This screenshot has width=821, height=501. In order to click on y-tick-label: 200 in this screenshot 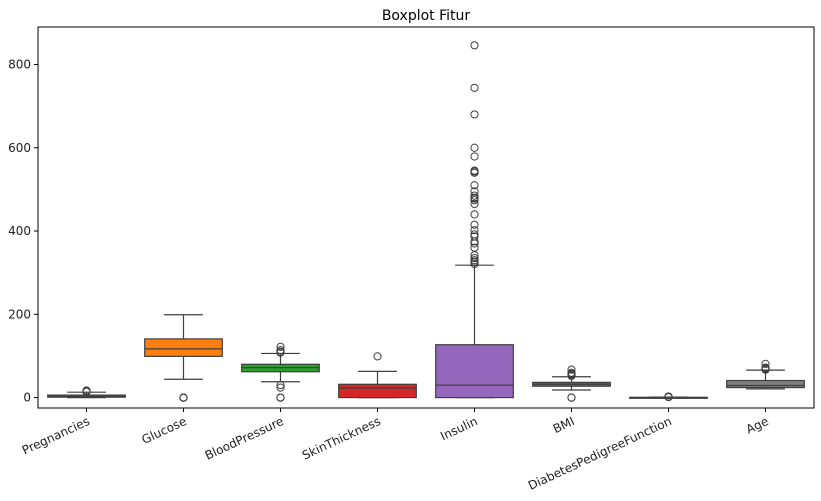, I will do `click(19, 314)`.